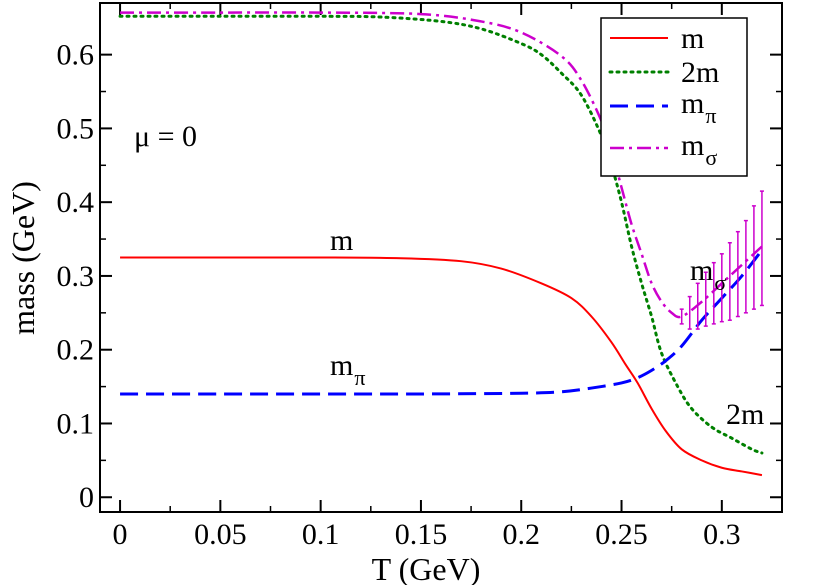 This screenshot has width=822, height=585. Describe the element at coordinates (621, 534) in the screenshot. I see `x-tick-label: 0.25` at that location.